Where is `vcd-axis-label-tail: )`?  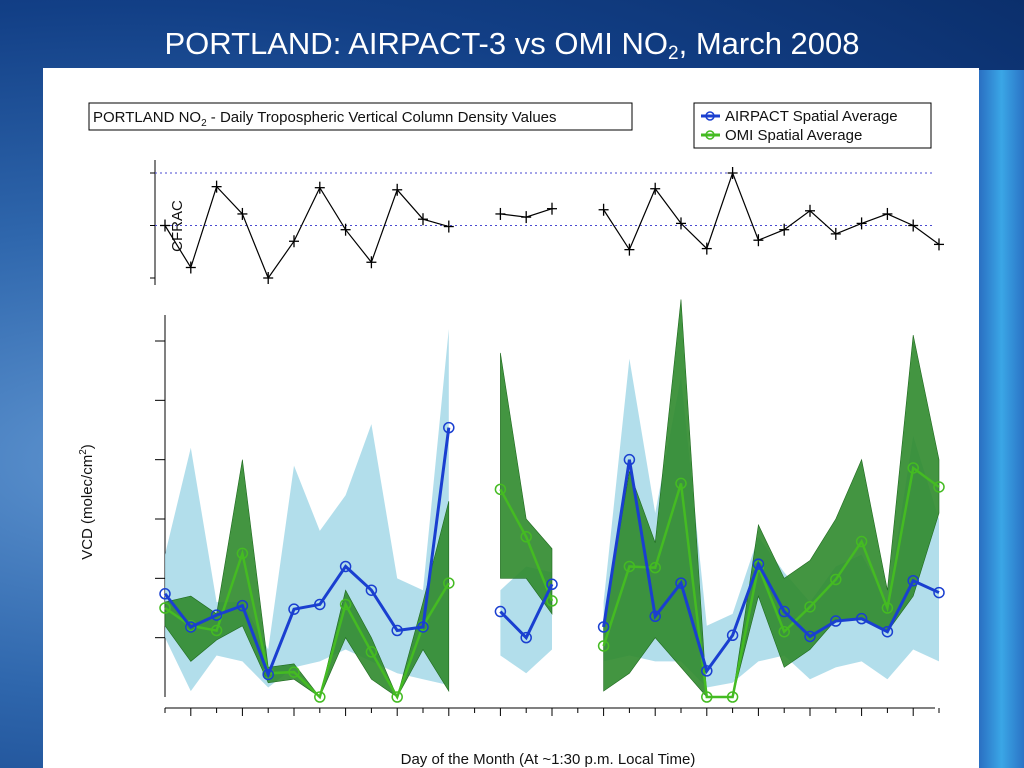
vcd-axis-label-tail: ) is located at coordinates (87, 446).